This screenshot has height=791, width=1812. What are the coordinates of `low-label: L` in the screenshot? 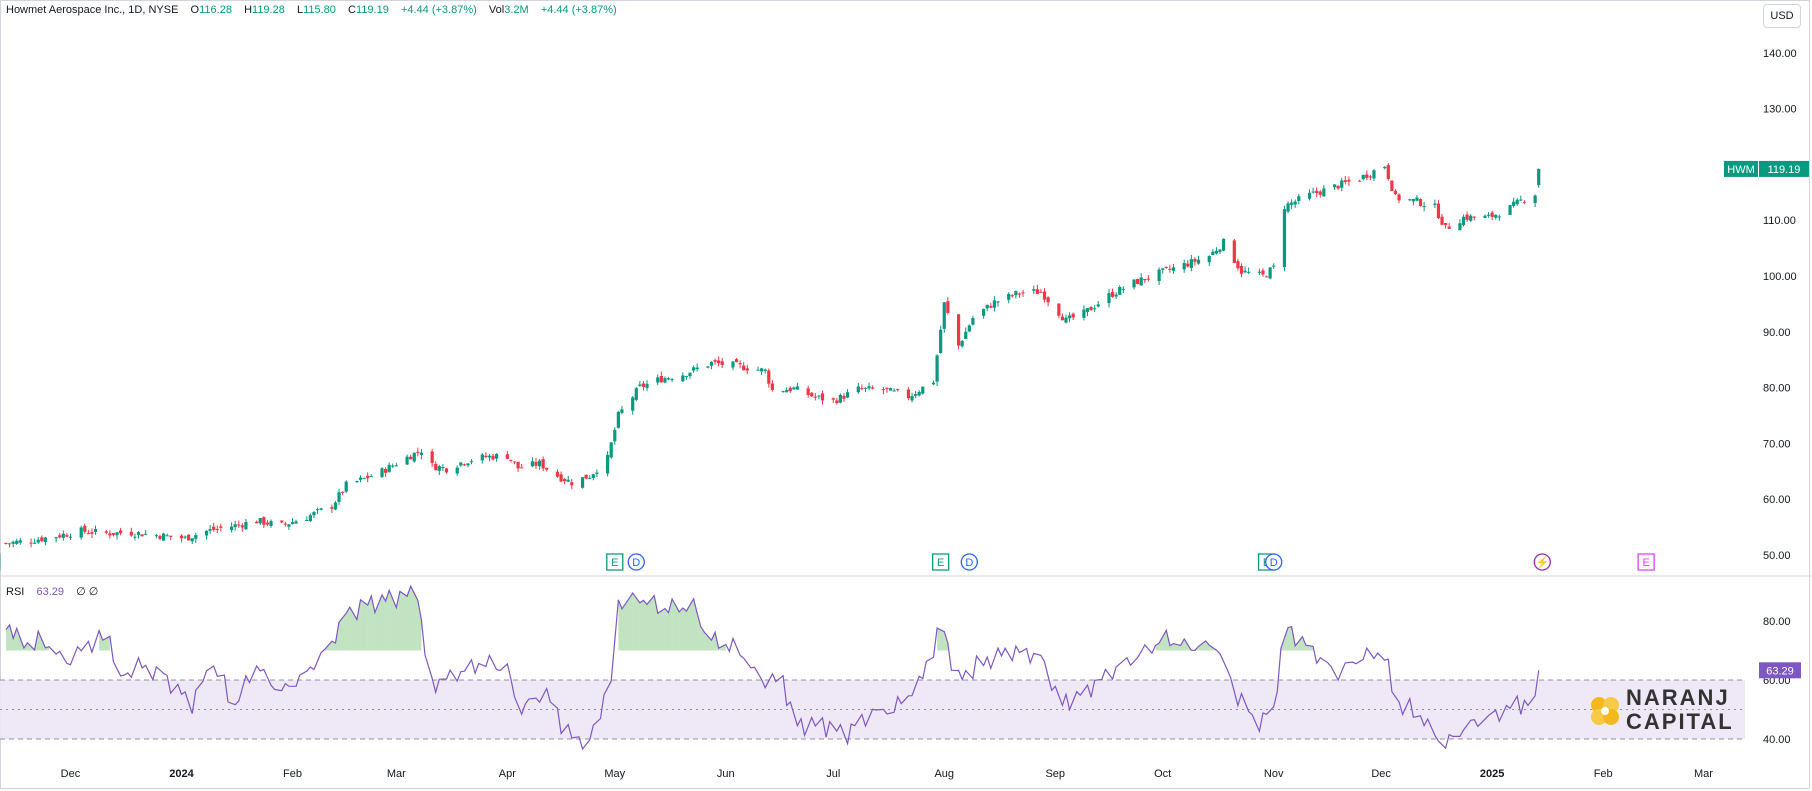 It's located at (300, 10).